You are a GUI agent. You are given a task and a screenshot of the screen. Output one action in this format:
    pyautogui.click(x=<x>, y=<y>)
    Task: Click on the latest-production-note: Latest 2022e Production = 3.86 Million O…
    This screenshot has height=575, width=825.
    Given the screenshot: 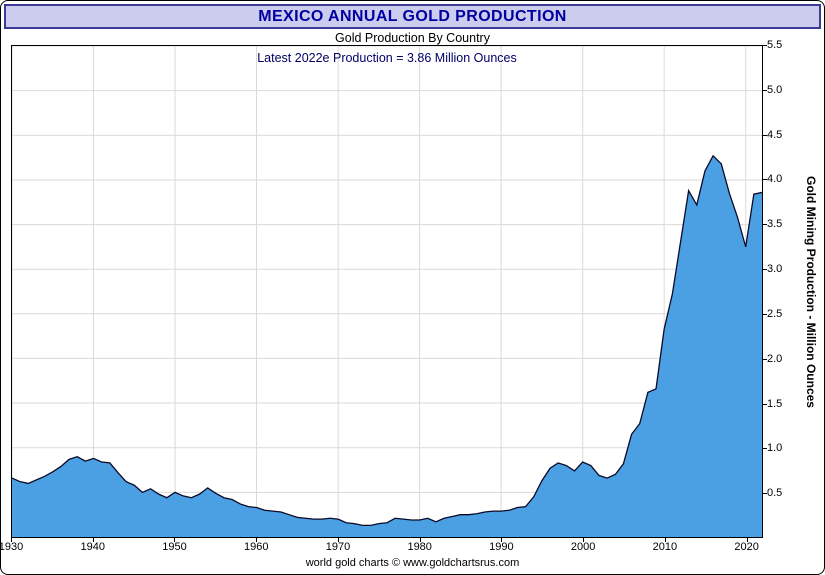 What is the action you would take?
    pyautogui.click(x=387, y=58)
    